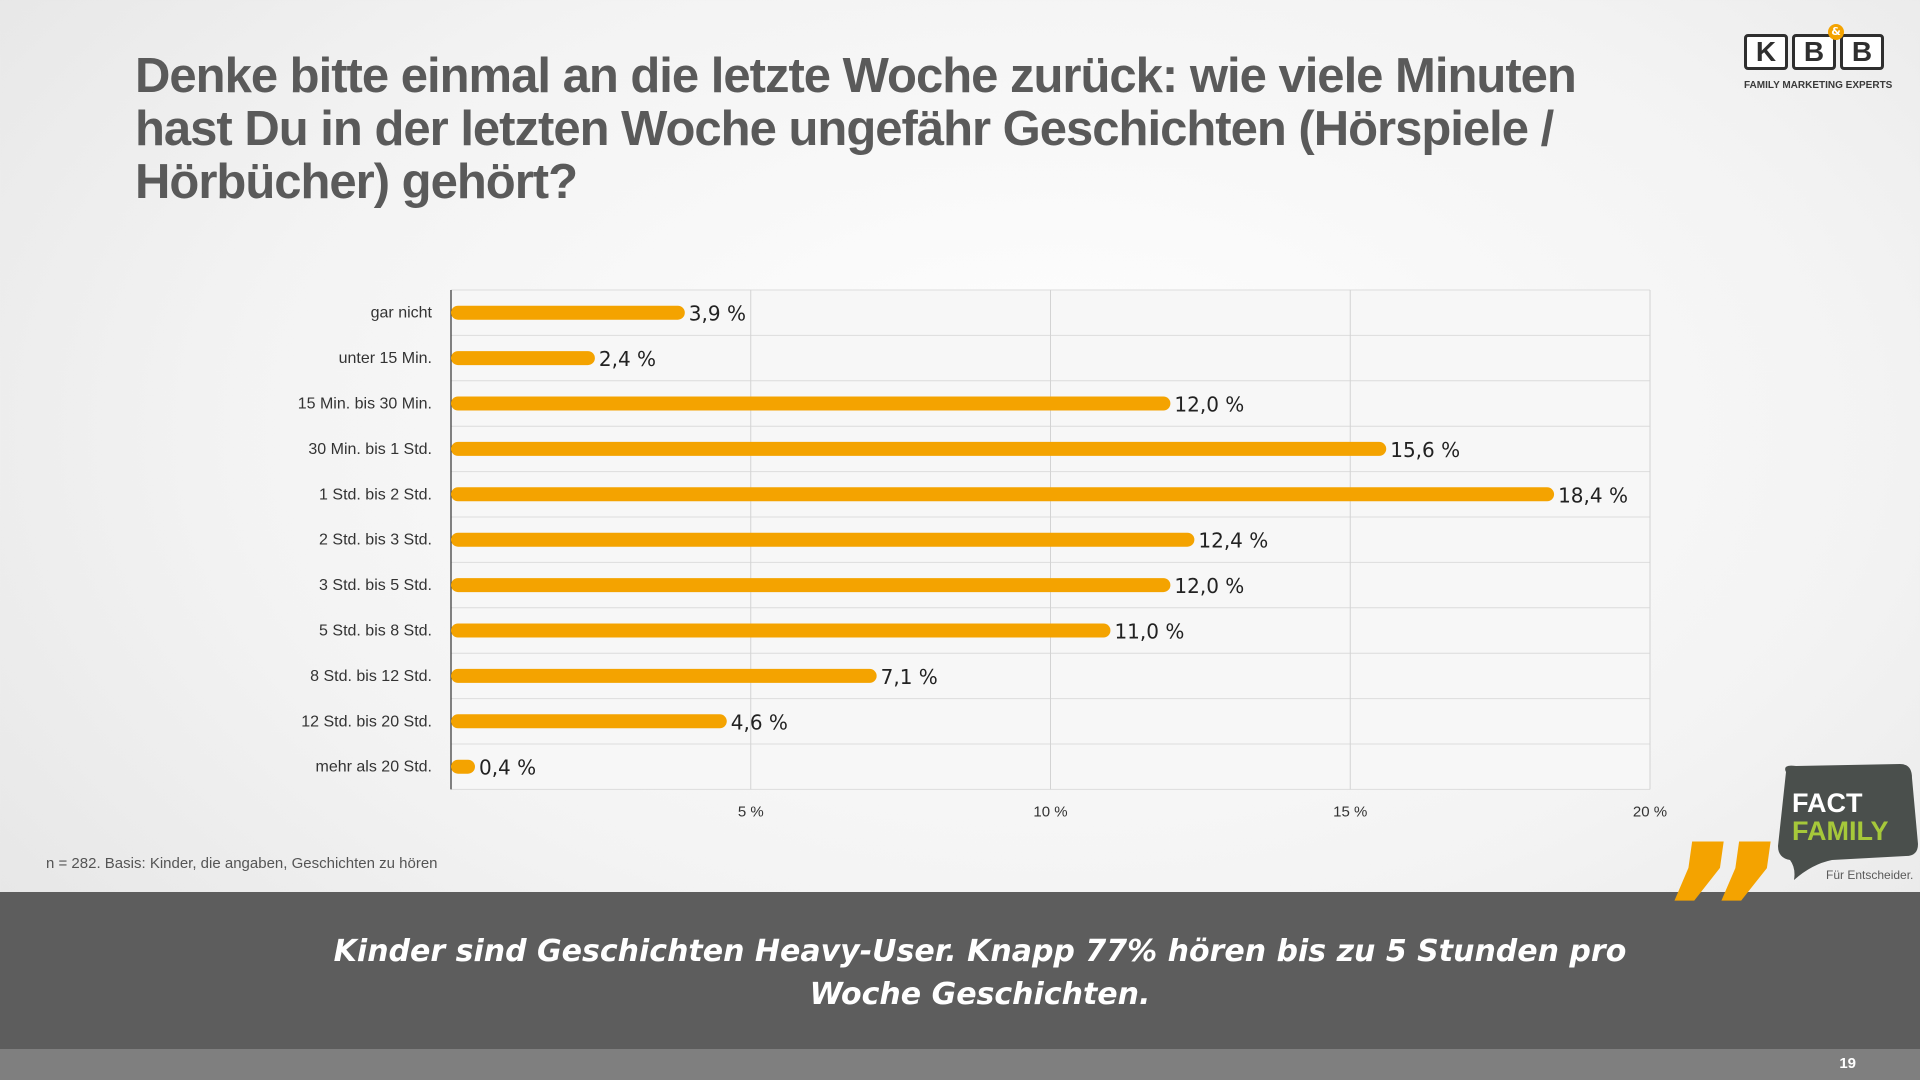  I want to click on kbb-logo-tagline: FAMILY MARKETING EXPERTS, so click(1818, 85).